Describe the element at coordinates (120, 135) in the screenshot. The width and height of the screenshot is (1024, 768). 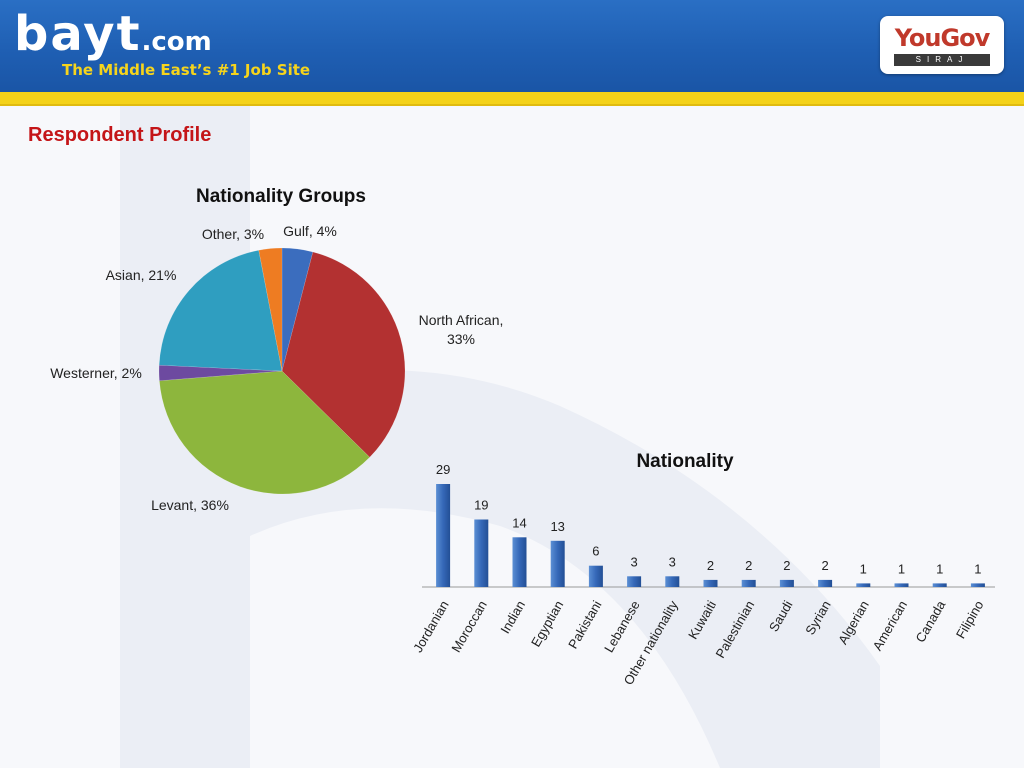
I see `page-title: Respondent Profile` at that location.